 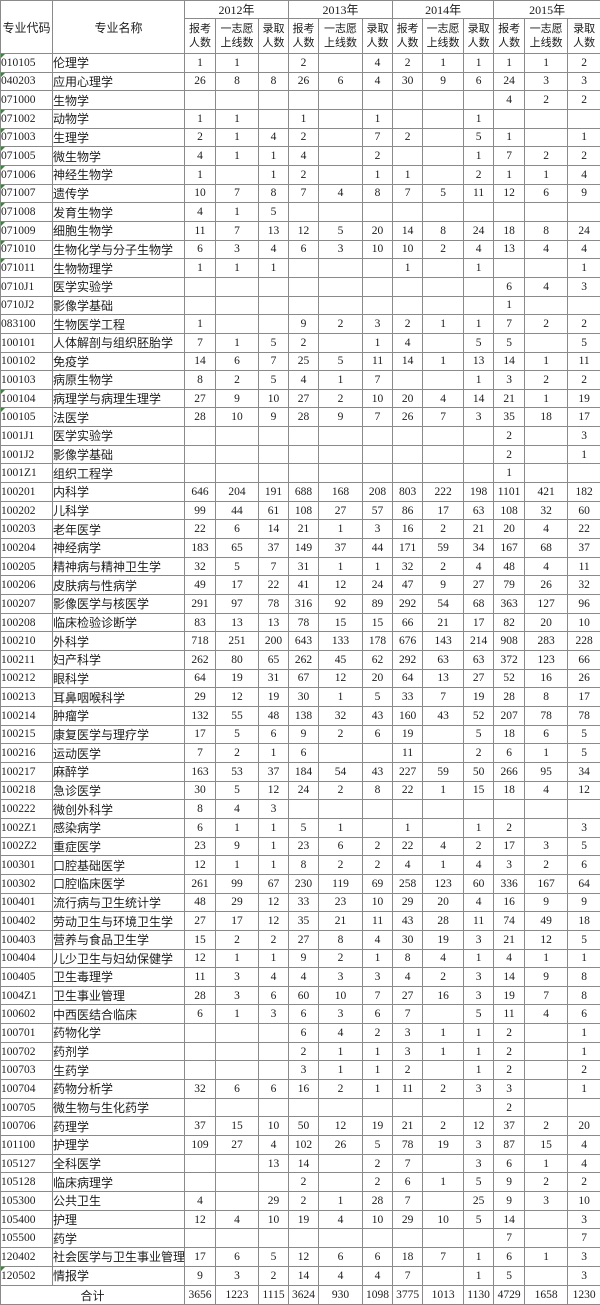 I want to click on value-cell: 99, so click(x=200, y=510).